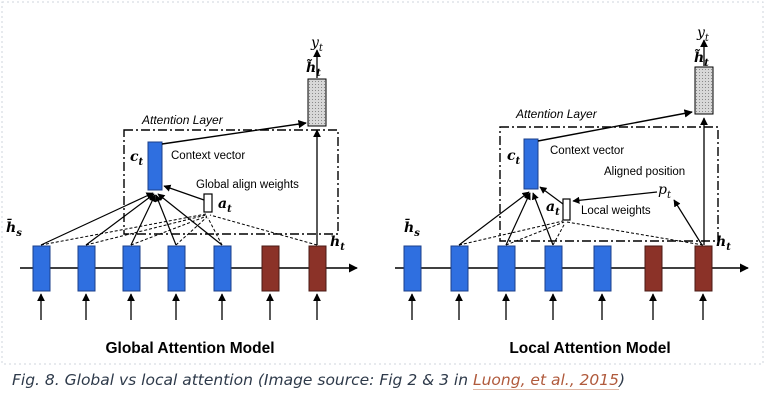 The width and height of the screenshot is (765, 417). What do you see at coordinates (589, 348) in the screenshot?
I see `local-panel-title: Local Attention Model` at bounding box center [589, 348].